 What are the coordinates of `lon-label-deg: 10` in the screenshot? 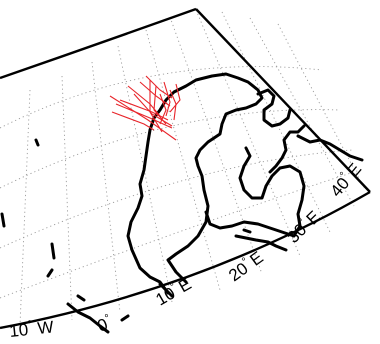 It's located at (18, 330).